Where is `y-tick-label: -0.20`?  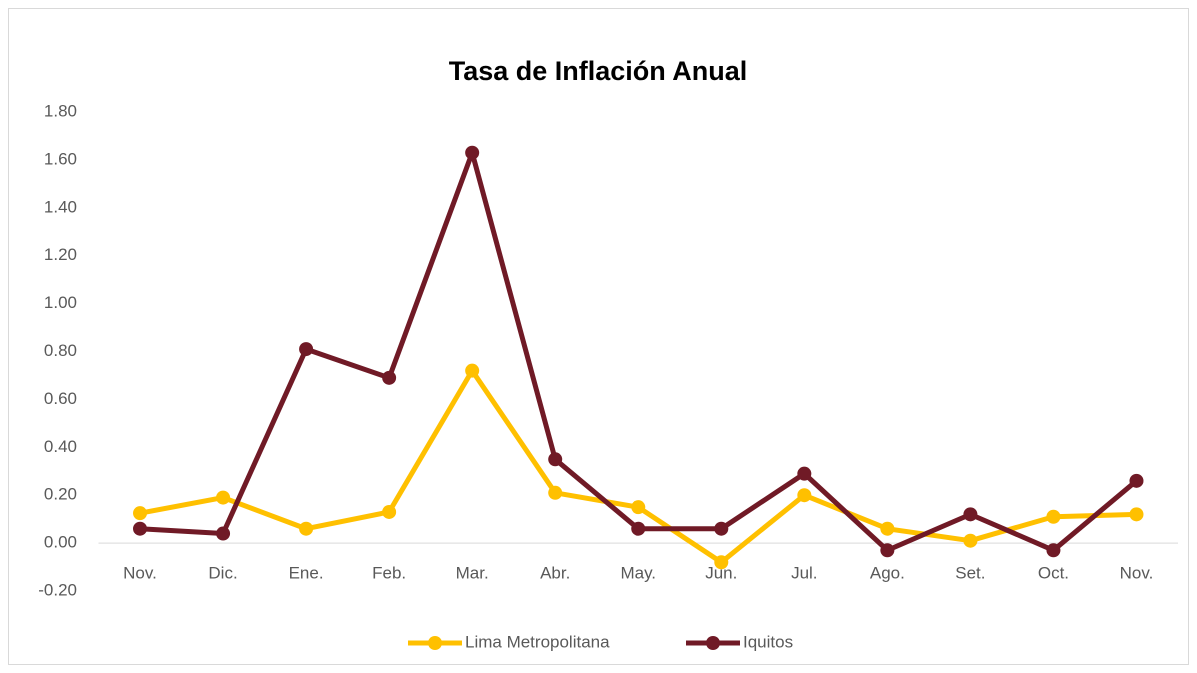 y-tick-label: -0.20 is located at coordinates (57, 589).